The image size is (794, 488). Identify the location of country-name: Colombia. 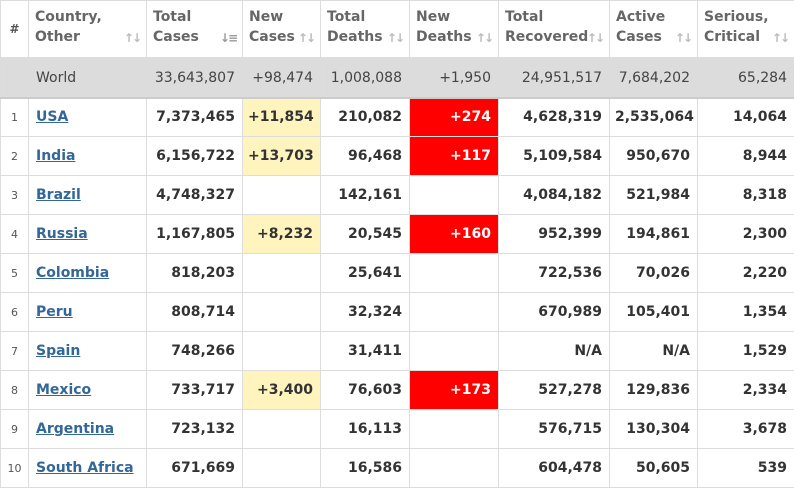
(88, 273).